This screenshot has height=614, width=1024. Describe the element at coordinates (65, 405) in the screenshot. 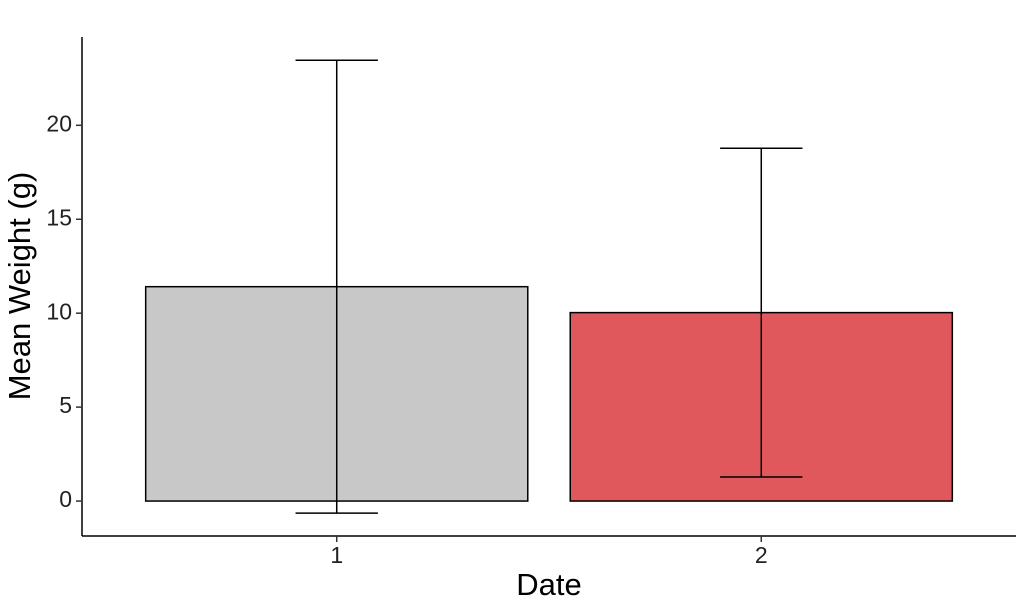

I see `y-tick-label: 5` at that location.